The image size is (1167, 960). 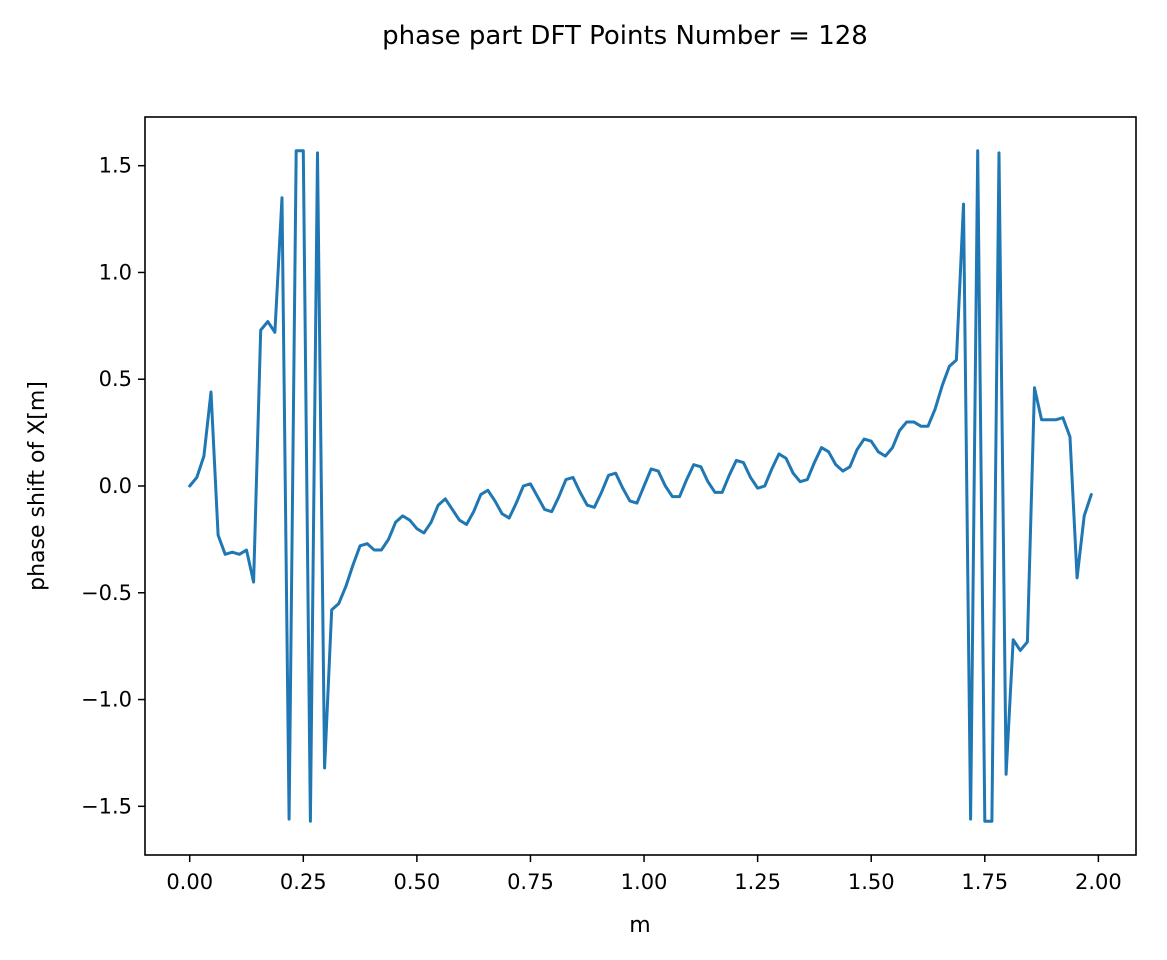 What do you see at coordinates (625, 36) in the screenshot?
I see `chart-title: phase part DFT Points Number = 128` at bounding box center [625, 36].